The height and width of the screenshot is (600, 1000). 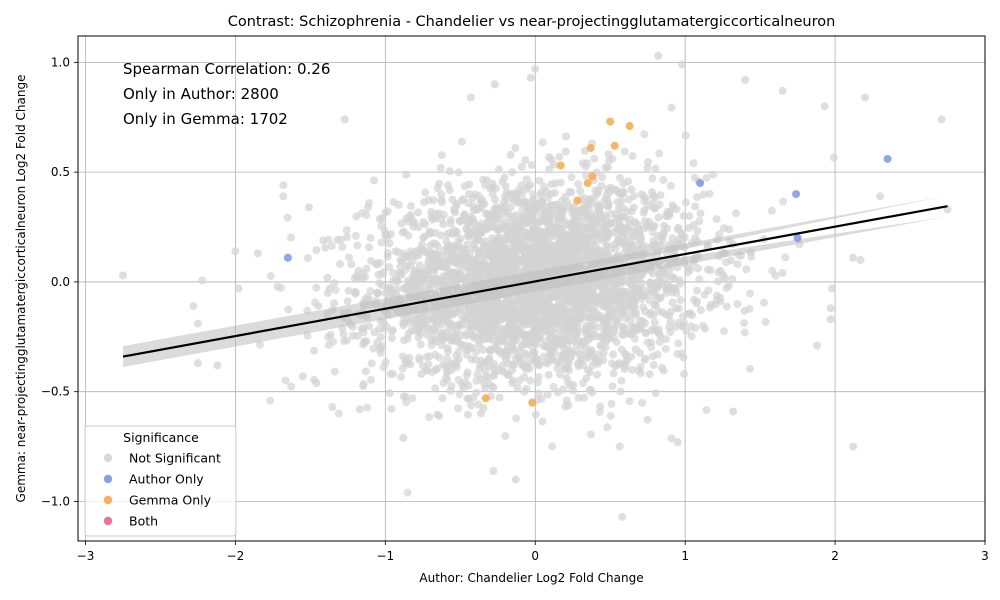 What do you see at coordinates (108, 479) in the screenshot?
I see `legend-marker-author-only` at bounding box center [108, 479].